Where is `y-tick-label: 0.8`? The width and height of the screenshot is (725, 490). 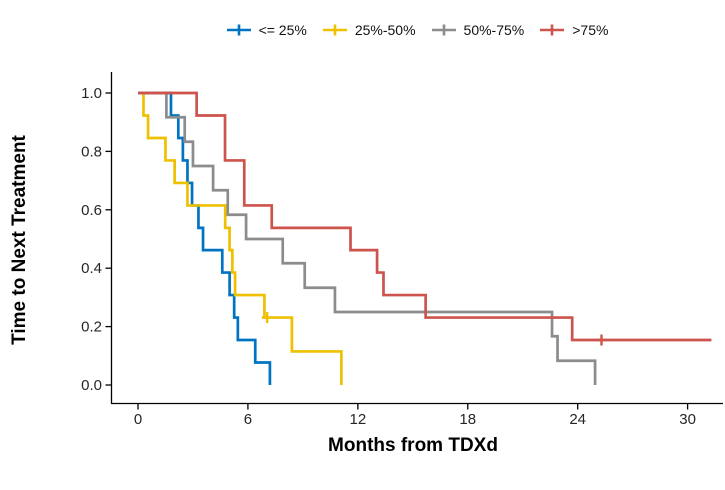
y-tick-label: 0.8 is located at coordinates (91, 151).